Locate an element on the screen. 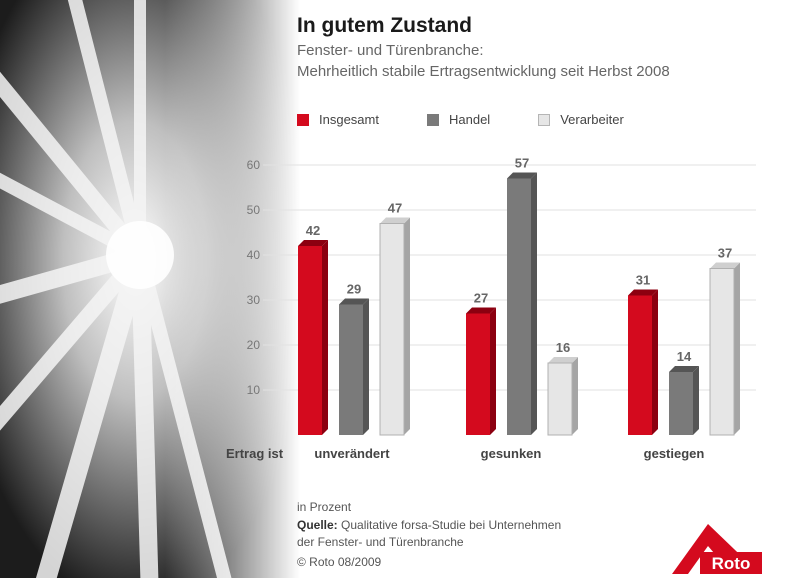  bar-value-label-1-2: 16 is located at coordinates (563, 347).